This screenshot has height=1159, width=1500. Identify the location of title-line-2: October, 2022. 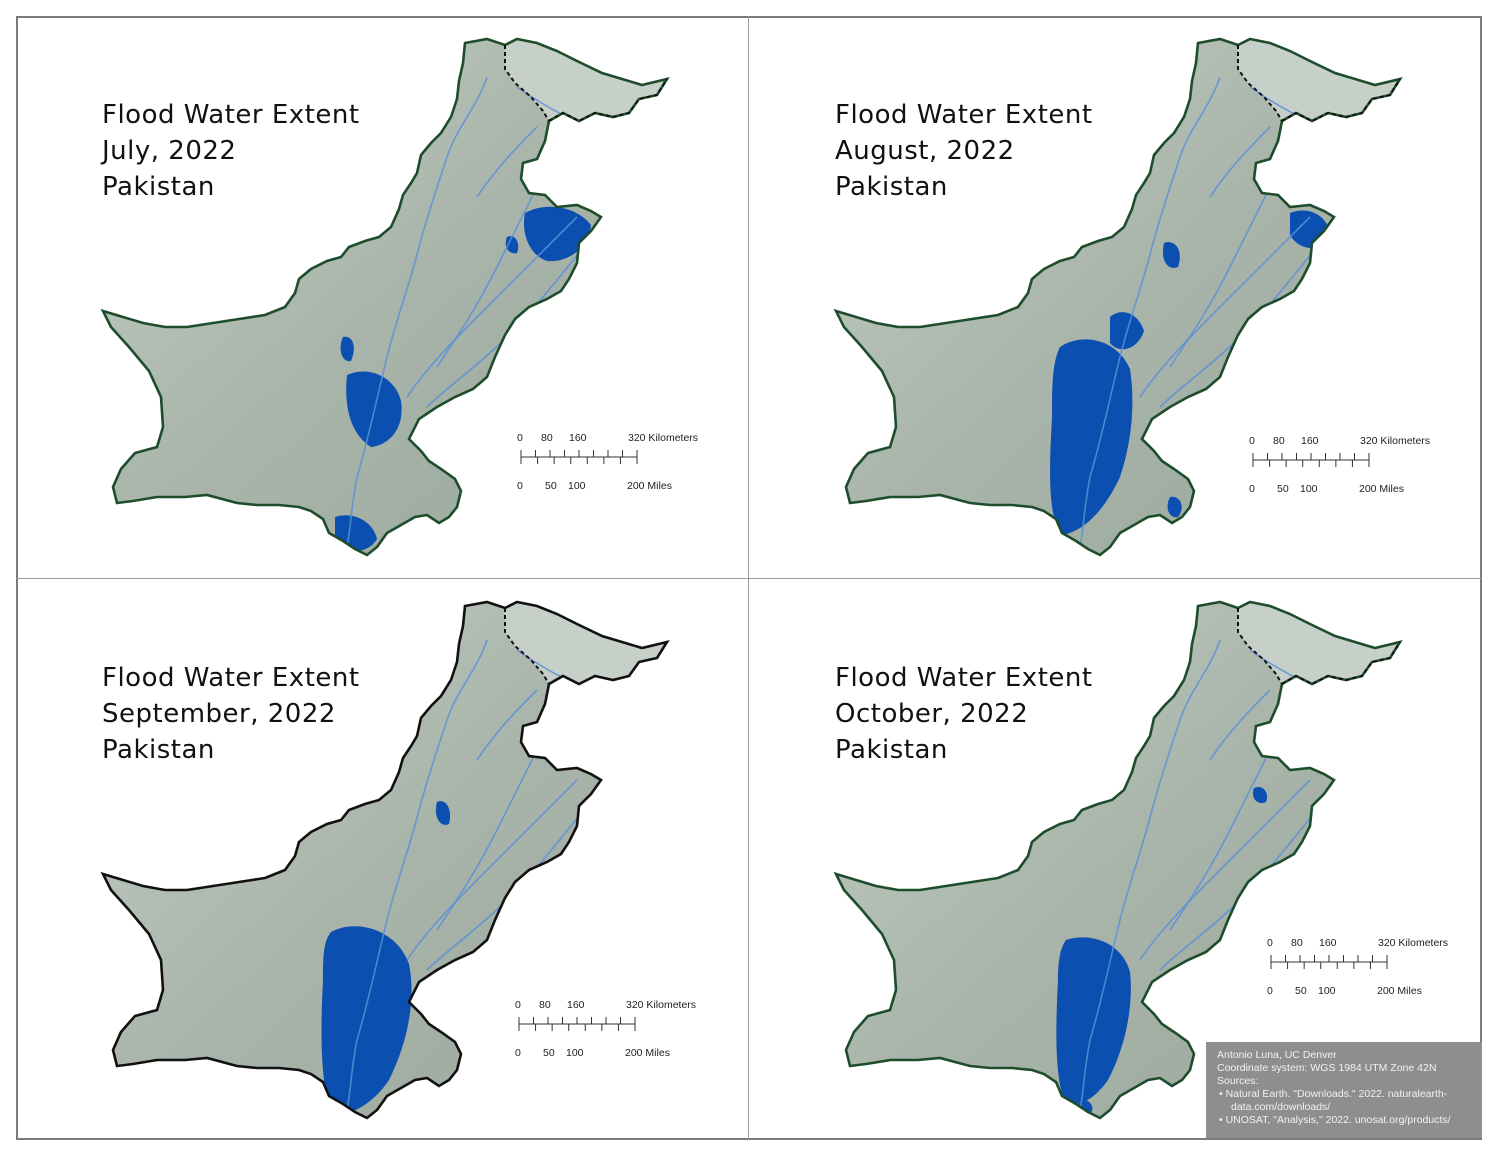
(932, 714).